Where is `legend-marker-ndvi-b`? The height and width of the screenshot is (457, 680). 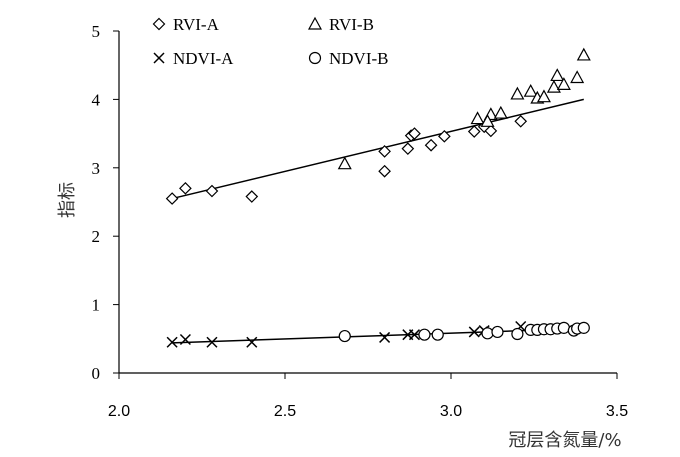
legend-marker-ndvi-b is located at coordinates (315, 58).